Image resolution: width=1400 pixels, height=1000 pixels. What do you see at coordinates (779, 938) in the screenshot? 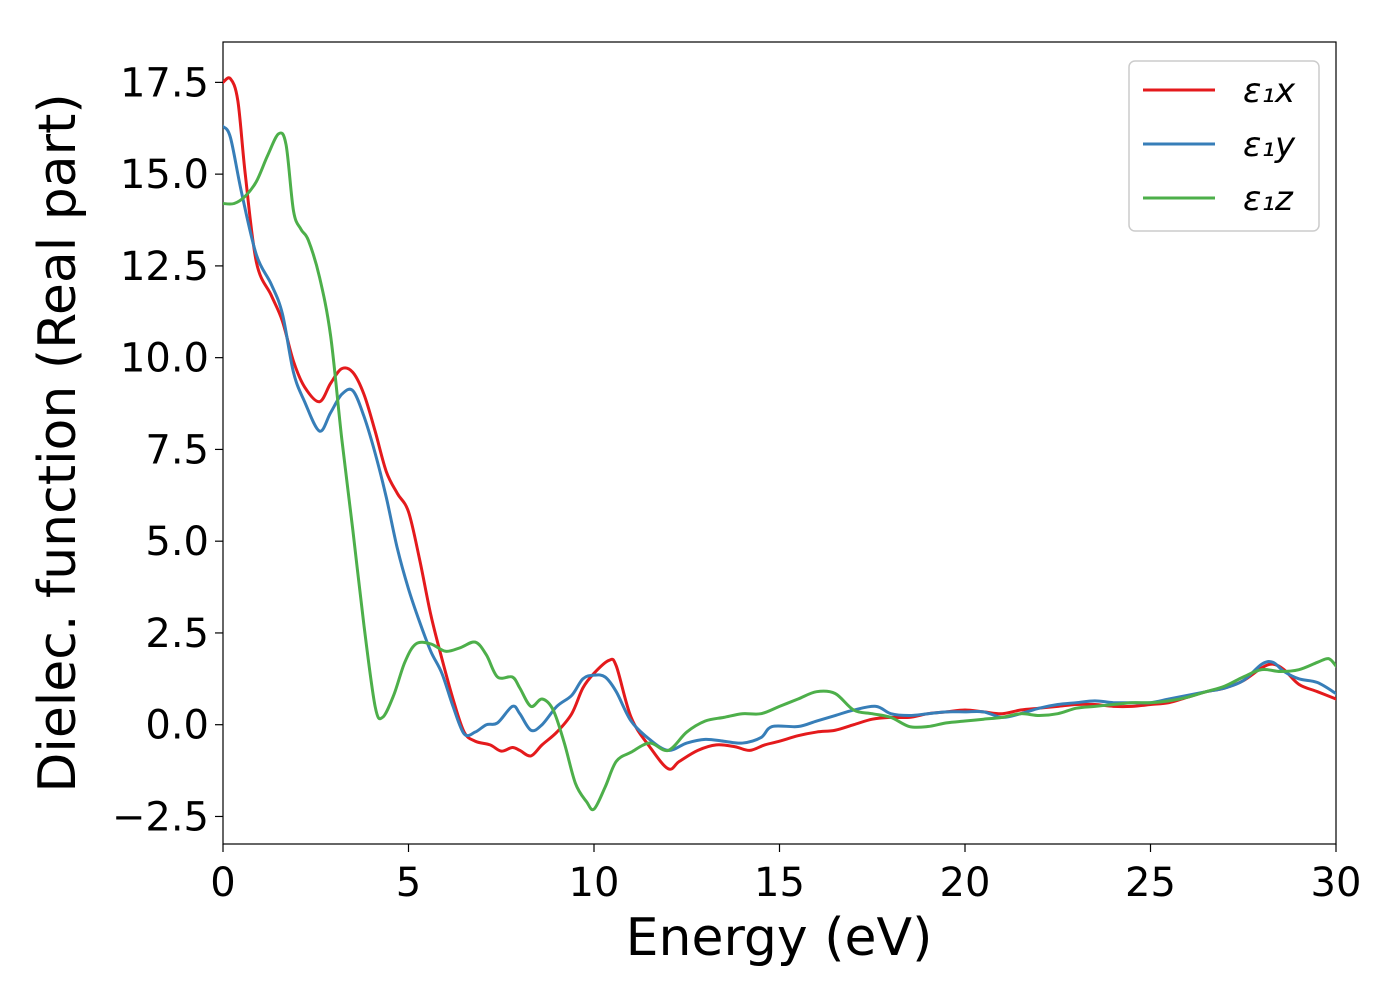
I see `x-axis-title: Energy (eV)` at bounding box center [779, 938].